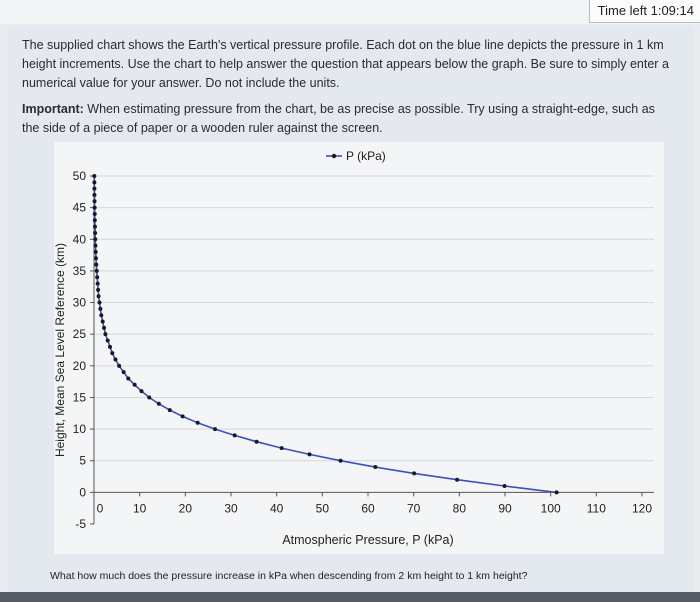  What do you see at coordinates (414, 508) in the screenshot?
I see `x-tick-label-70: 70` at bounding box center [414, 508].